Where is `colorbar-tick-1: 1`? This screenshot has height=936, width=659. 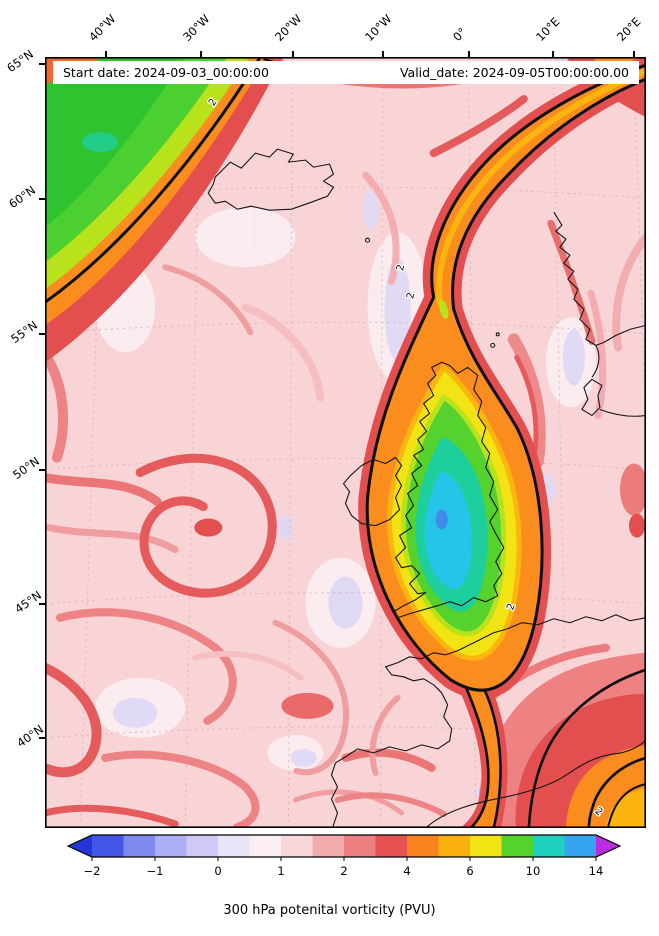
colorbar-tick-1: 1 is located at coordinates (281, 871).